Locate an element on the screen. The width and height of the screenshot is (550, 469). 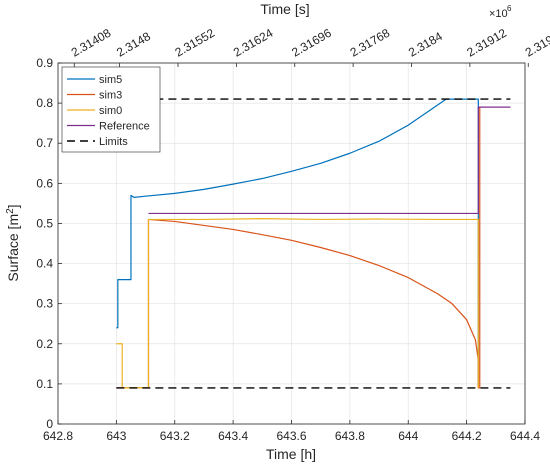
top-tick-label: 2.31768 is located at coordinates (370, 43).